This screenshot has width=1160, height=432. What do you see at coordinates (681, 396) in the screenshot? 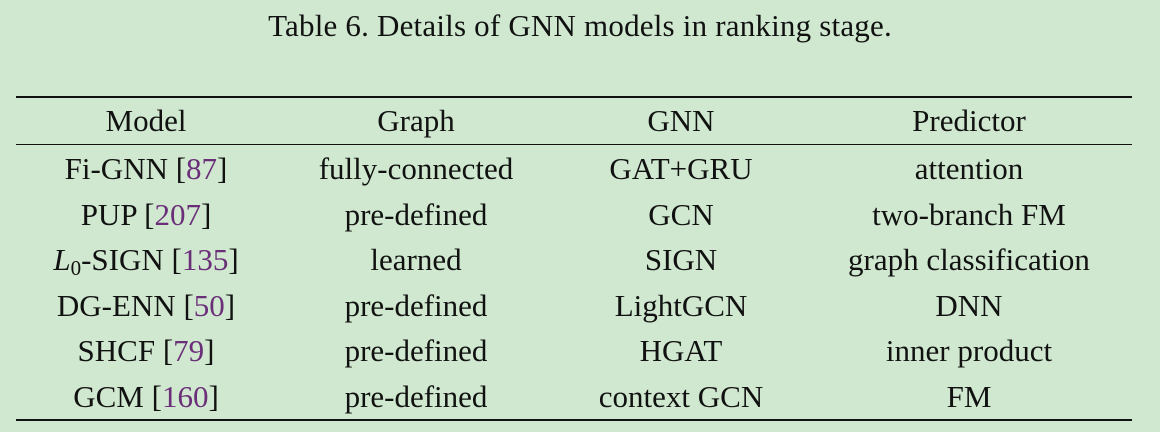
I see `gnn-cell: context GCN` at bounding box center [681, 396].